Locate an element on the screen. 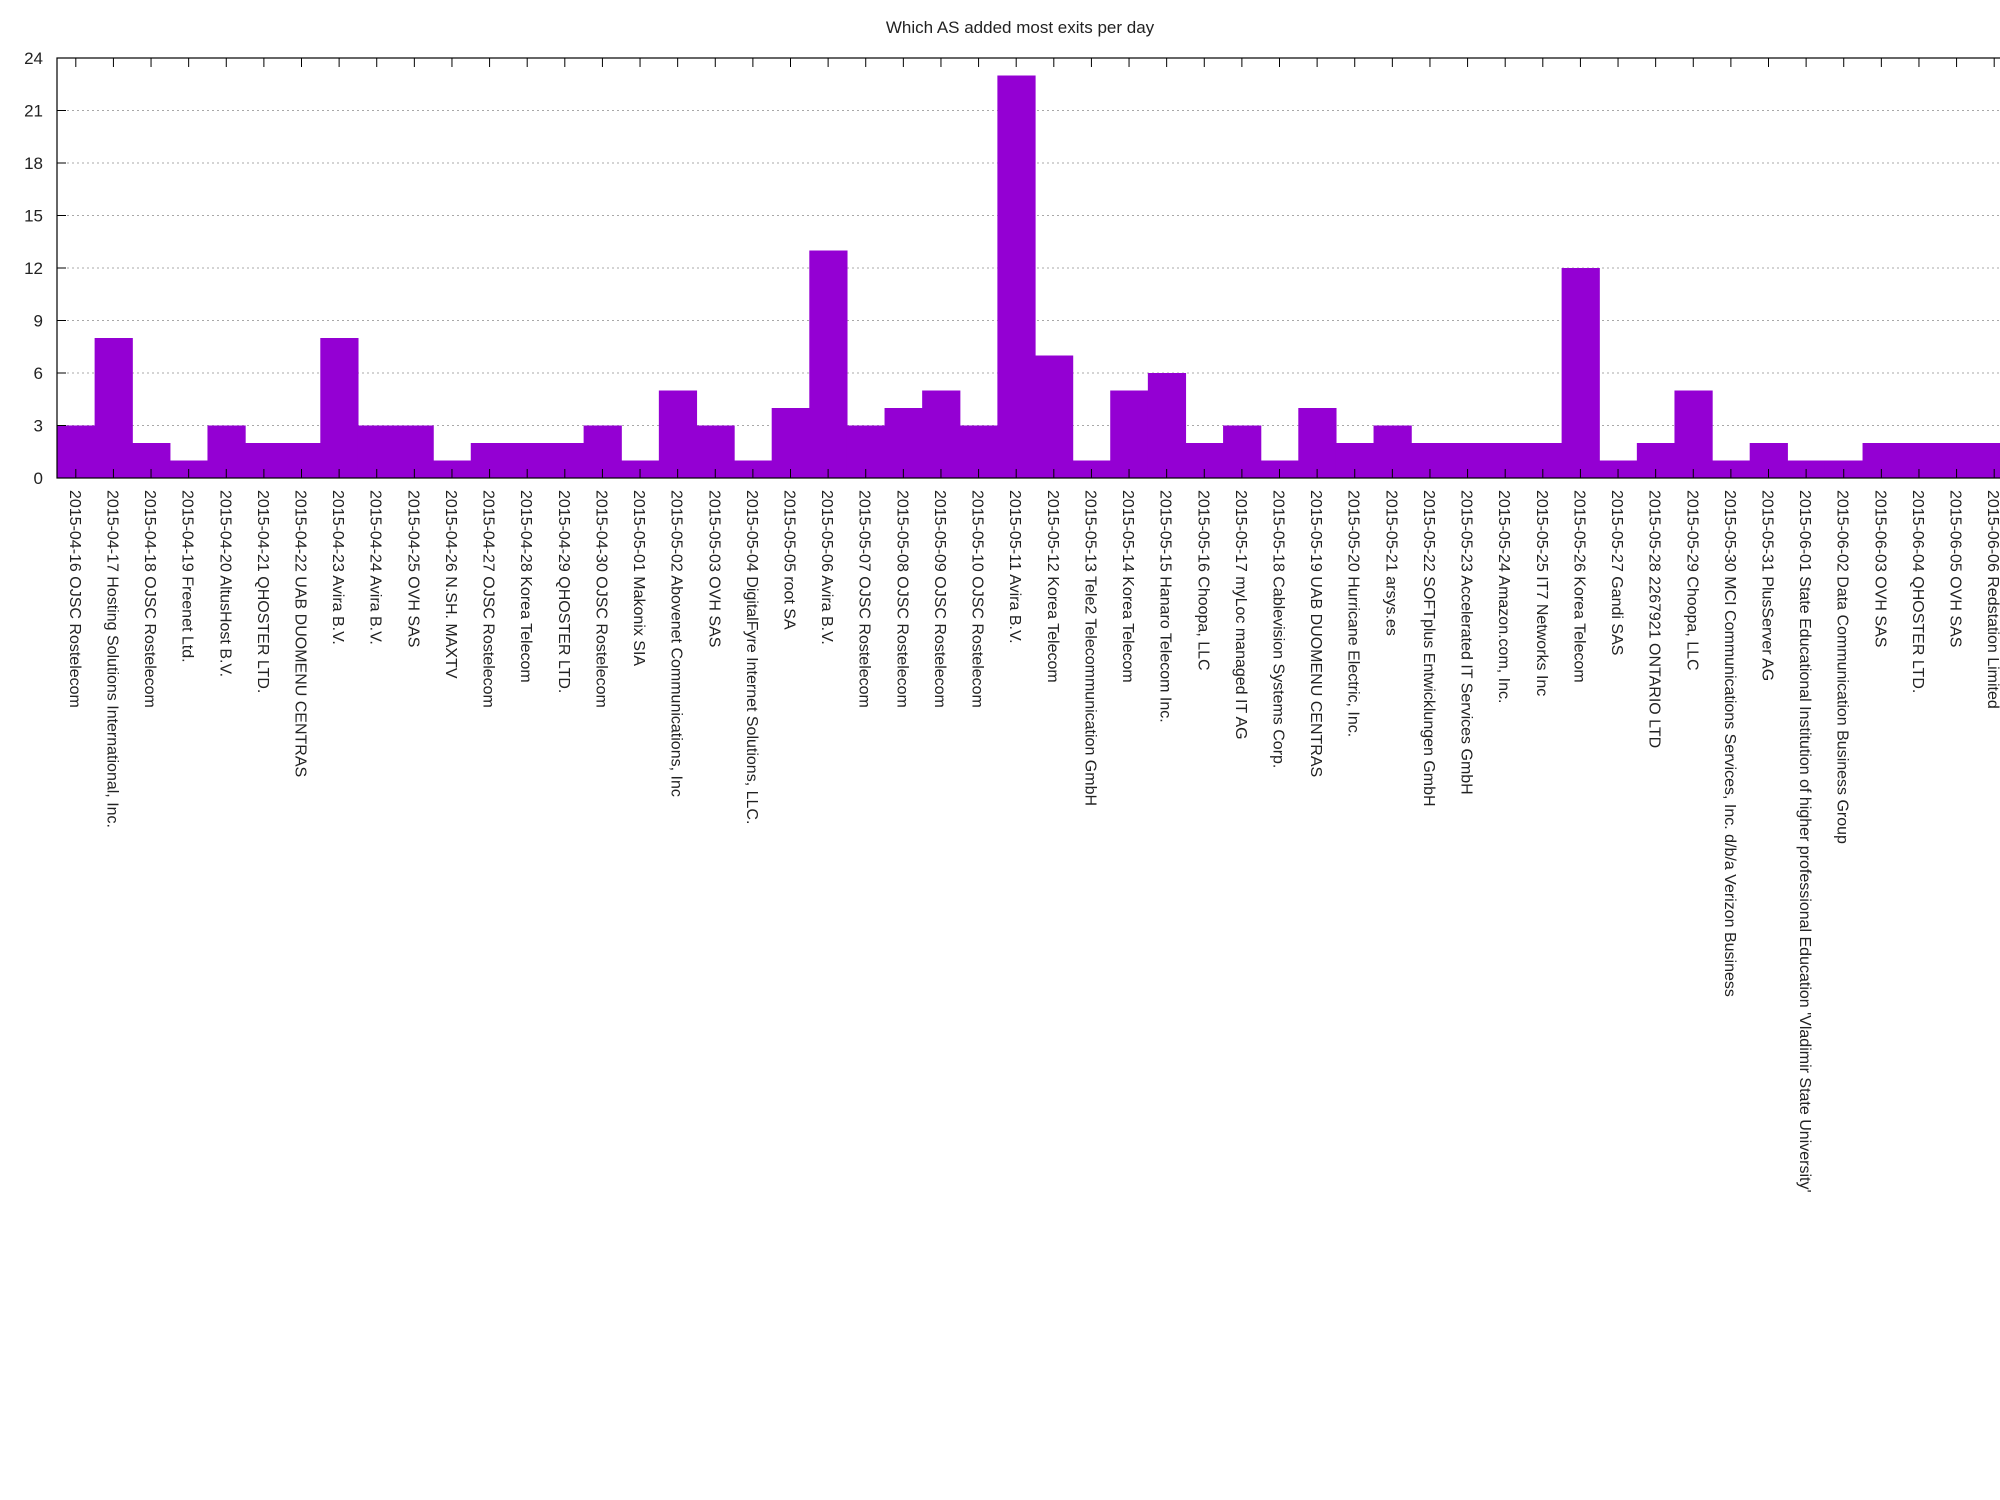  x-tick-label: 2015-06-03 OVH SAS is located at coordinates (1879, 568).